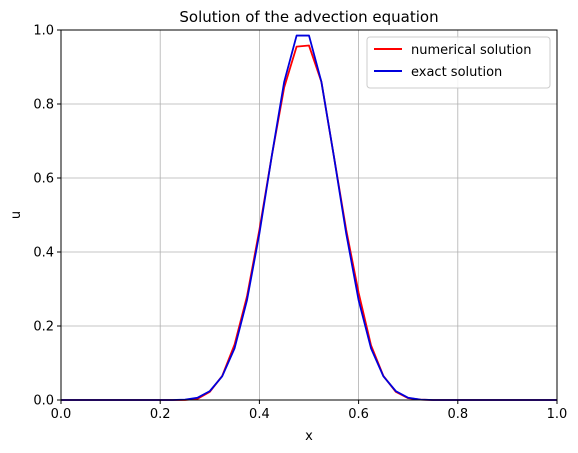  What do you see at coordinates (456, 72) in the screenshot?
I see `legend-label-exact-solution: exact solution` at bounding box center [456, 72].